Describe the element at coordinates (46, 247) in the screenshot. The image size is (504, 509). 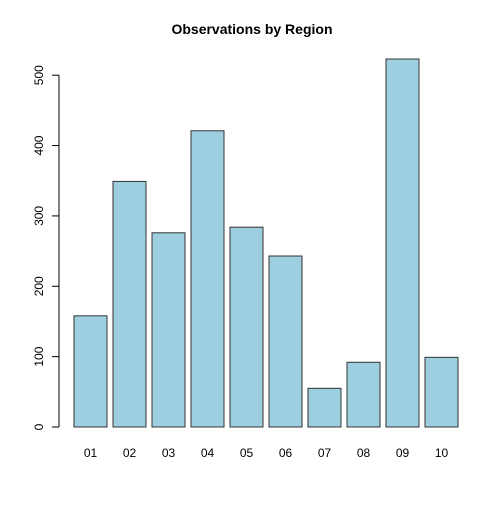
I see `y-axis: 0 100 200 300 400 500` at that location.